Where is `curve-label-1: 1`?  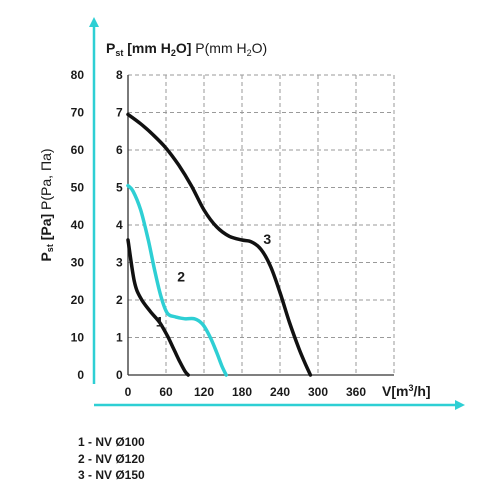
curve-label-1: 1 is located at coordinates (160, 321).